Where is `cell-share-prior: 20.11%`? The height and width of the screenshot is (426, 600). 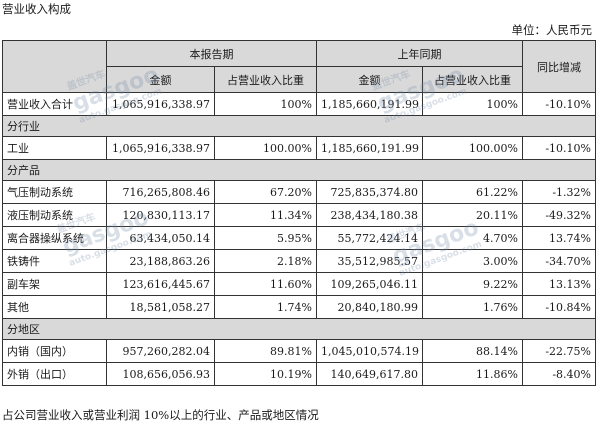 cell-share-prior: 20.11% is located at coordinates (472, 215).